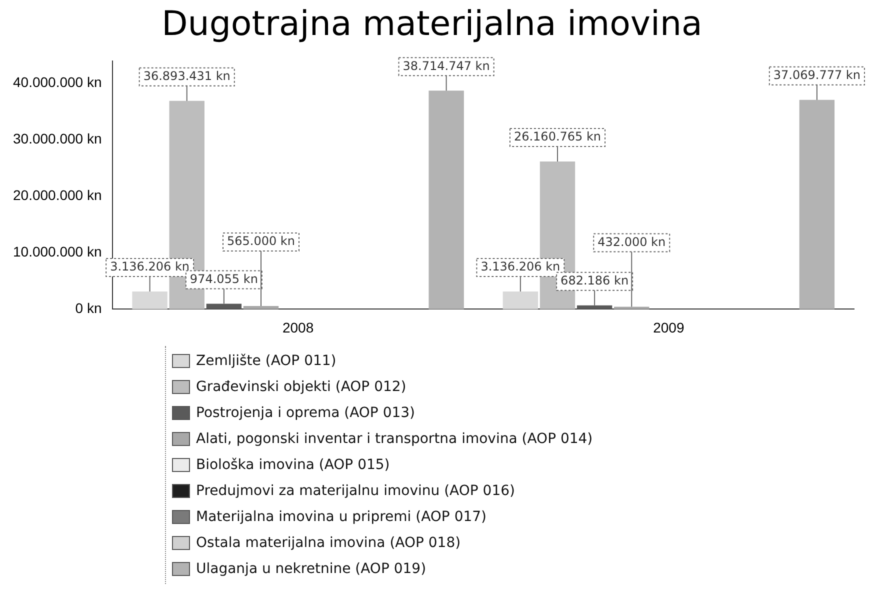 This screenshot has height=614, width=874. Describe the element at coordinates (57, 138) in the screenshot. I see `y-tick-label: 30.000.000 kn` at that location.